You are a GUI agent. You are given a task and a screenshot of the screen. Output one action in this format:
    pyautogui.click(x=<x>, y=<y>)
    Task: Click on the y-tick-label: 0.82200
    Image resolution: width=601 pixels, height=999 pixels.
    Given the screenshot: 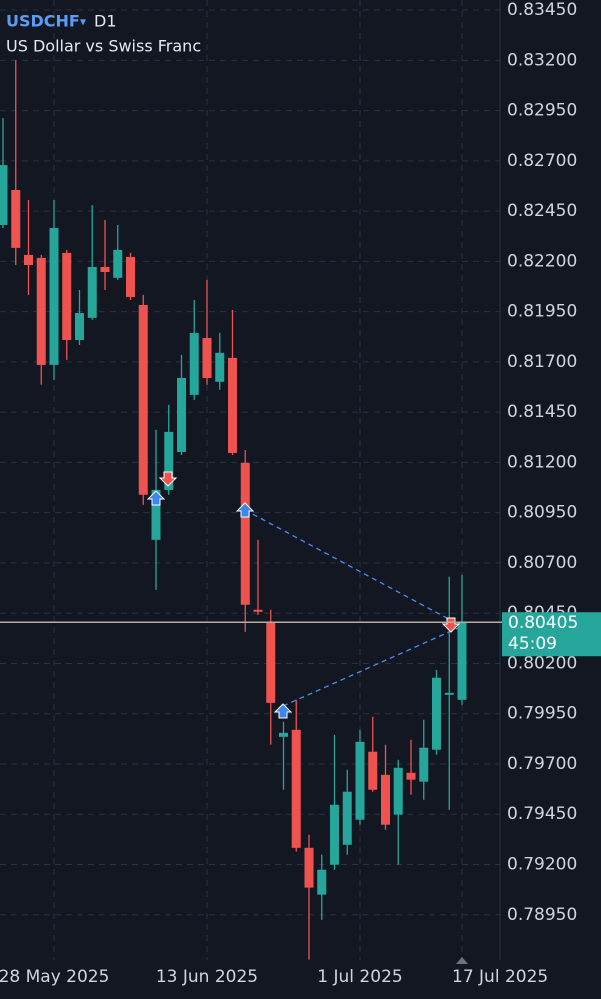 What is the action you would take?
    pyautogui.click(x=542, y=261)
    